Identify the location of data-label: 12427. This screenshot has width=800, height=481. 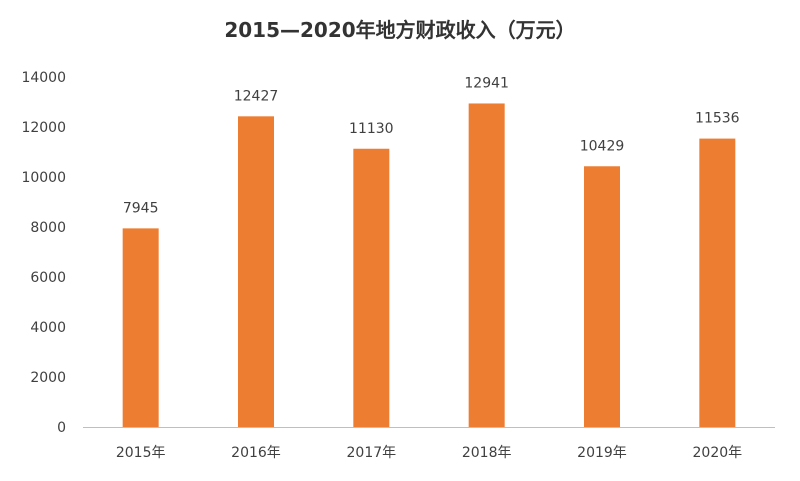
(256, 96).